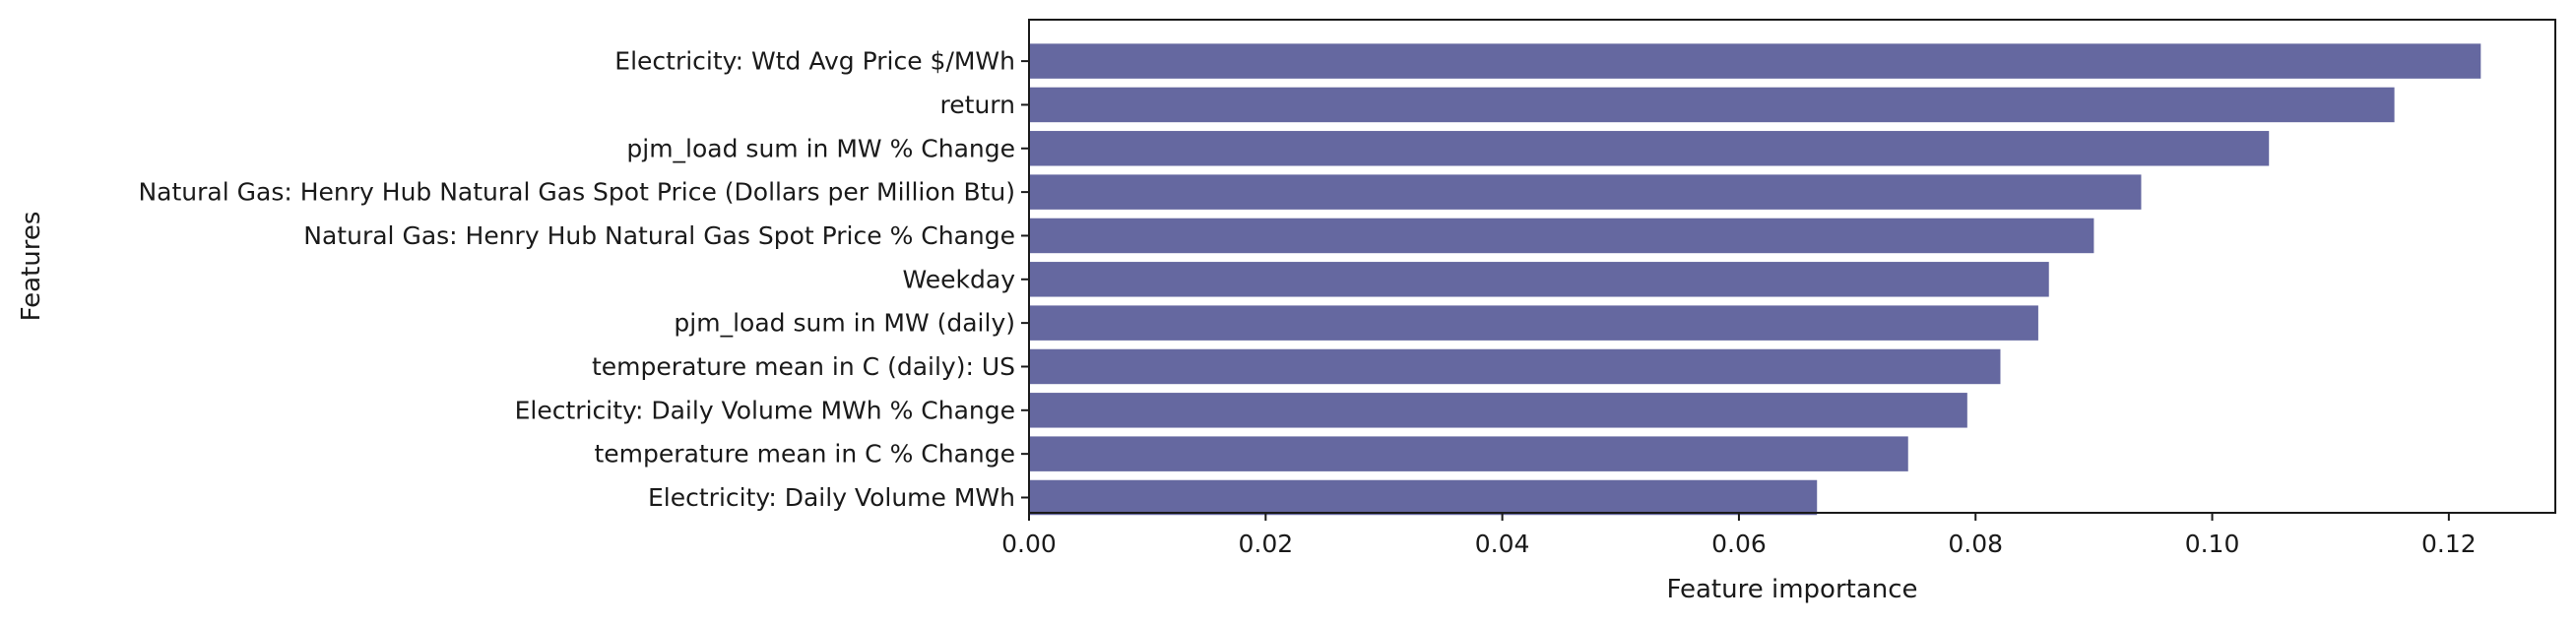 This screenshot has width=2576, height=625. Describe the element at coordinates (1975, 544) in the screenshot. I see `x-tick-label: 0.08` at that location.